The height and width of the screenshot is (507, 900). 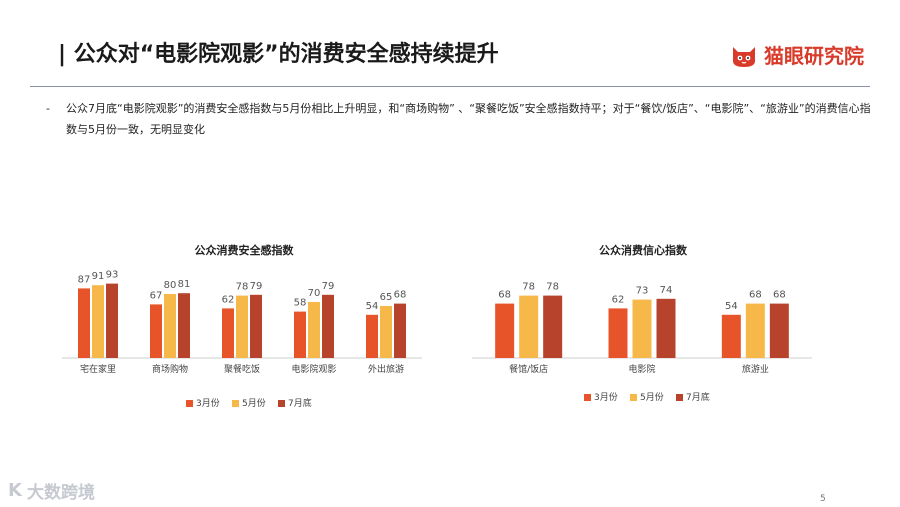 I want to click on watermark-mark: K, so click(x=15, y=490).